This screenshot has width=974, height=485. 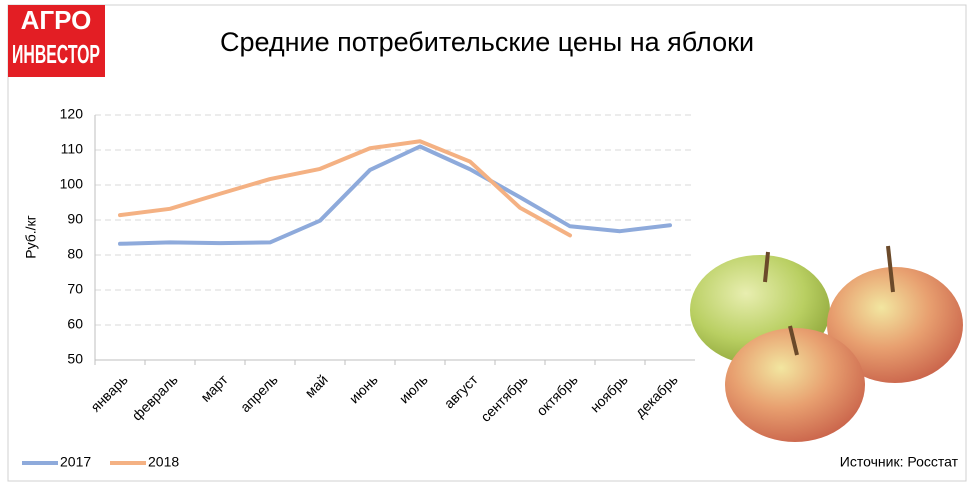 What do you see at coordinates (487, 42) in the screenshot?
I see `chart-title: Средние потребительские цены на яблоки` at bounding box center [487, 42].